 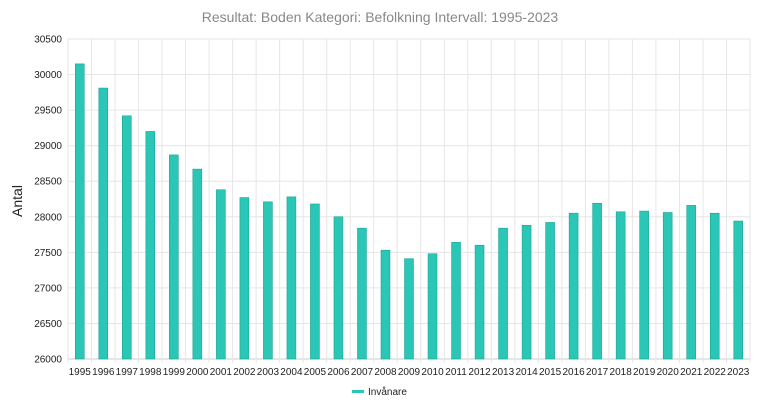 I want to click on bar-1999, so click(x=174, y=257).